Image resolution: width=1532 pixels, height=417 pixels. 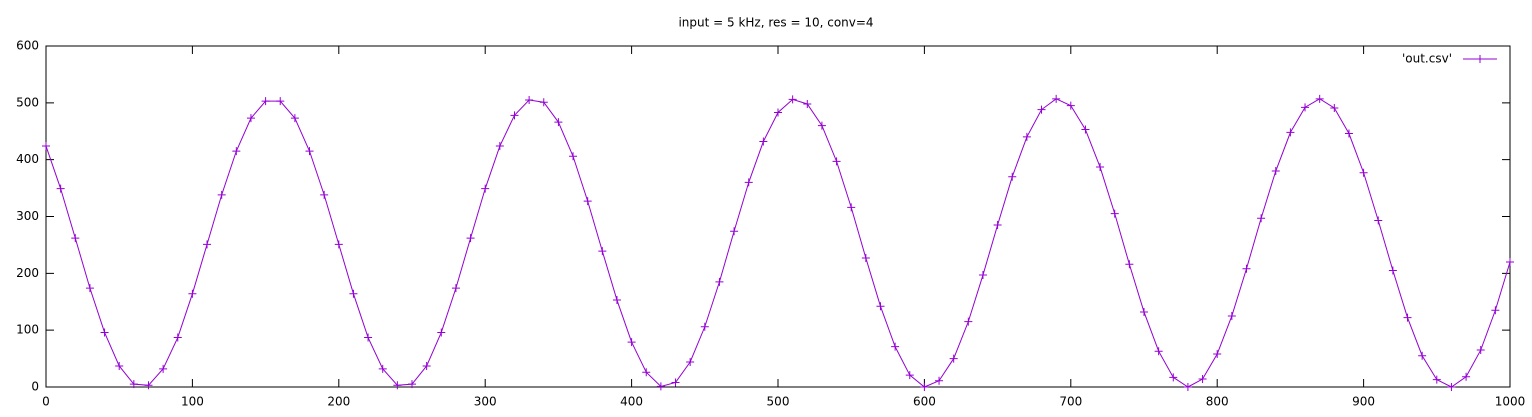 What do you see at coordinates (924, 402) in the screenshot?
I see `x-tick-label: 600` at bounding box center [924, 402].